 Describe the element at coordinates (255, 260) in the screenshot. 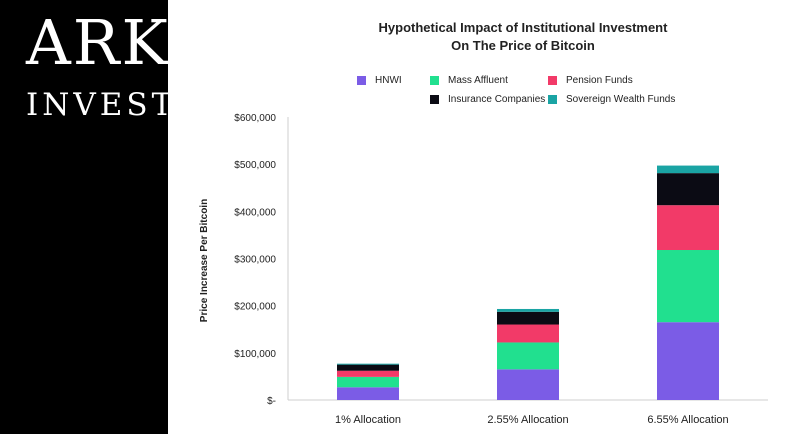

I see `y-tick-label: $300,000` at that location.